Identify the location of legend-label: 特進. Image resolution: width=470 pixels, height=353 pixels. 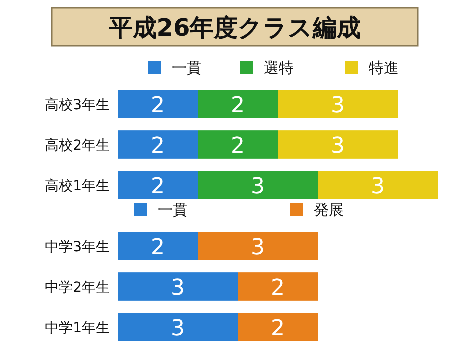
(384, 68).